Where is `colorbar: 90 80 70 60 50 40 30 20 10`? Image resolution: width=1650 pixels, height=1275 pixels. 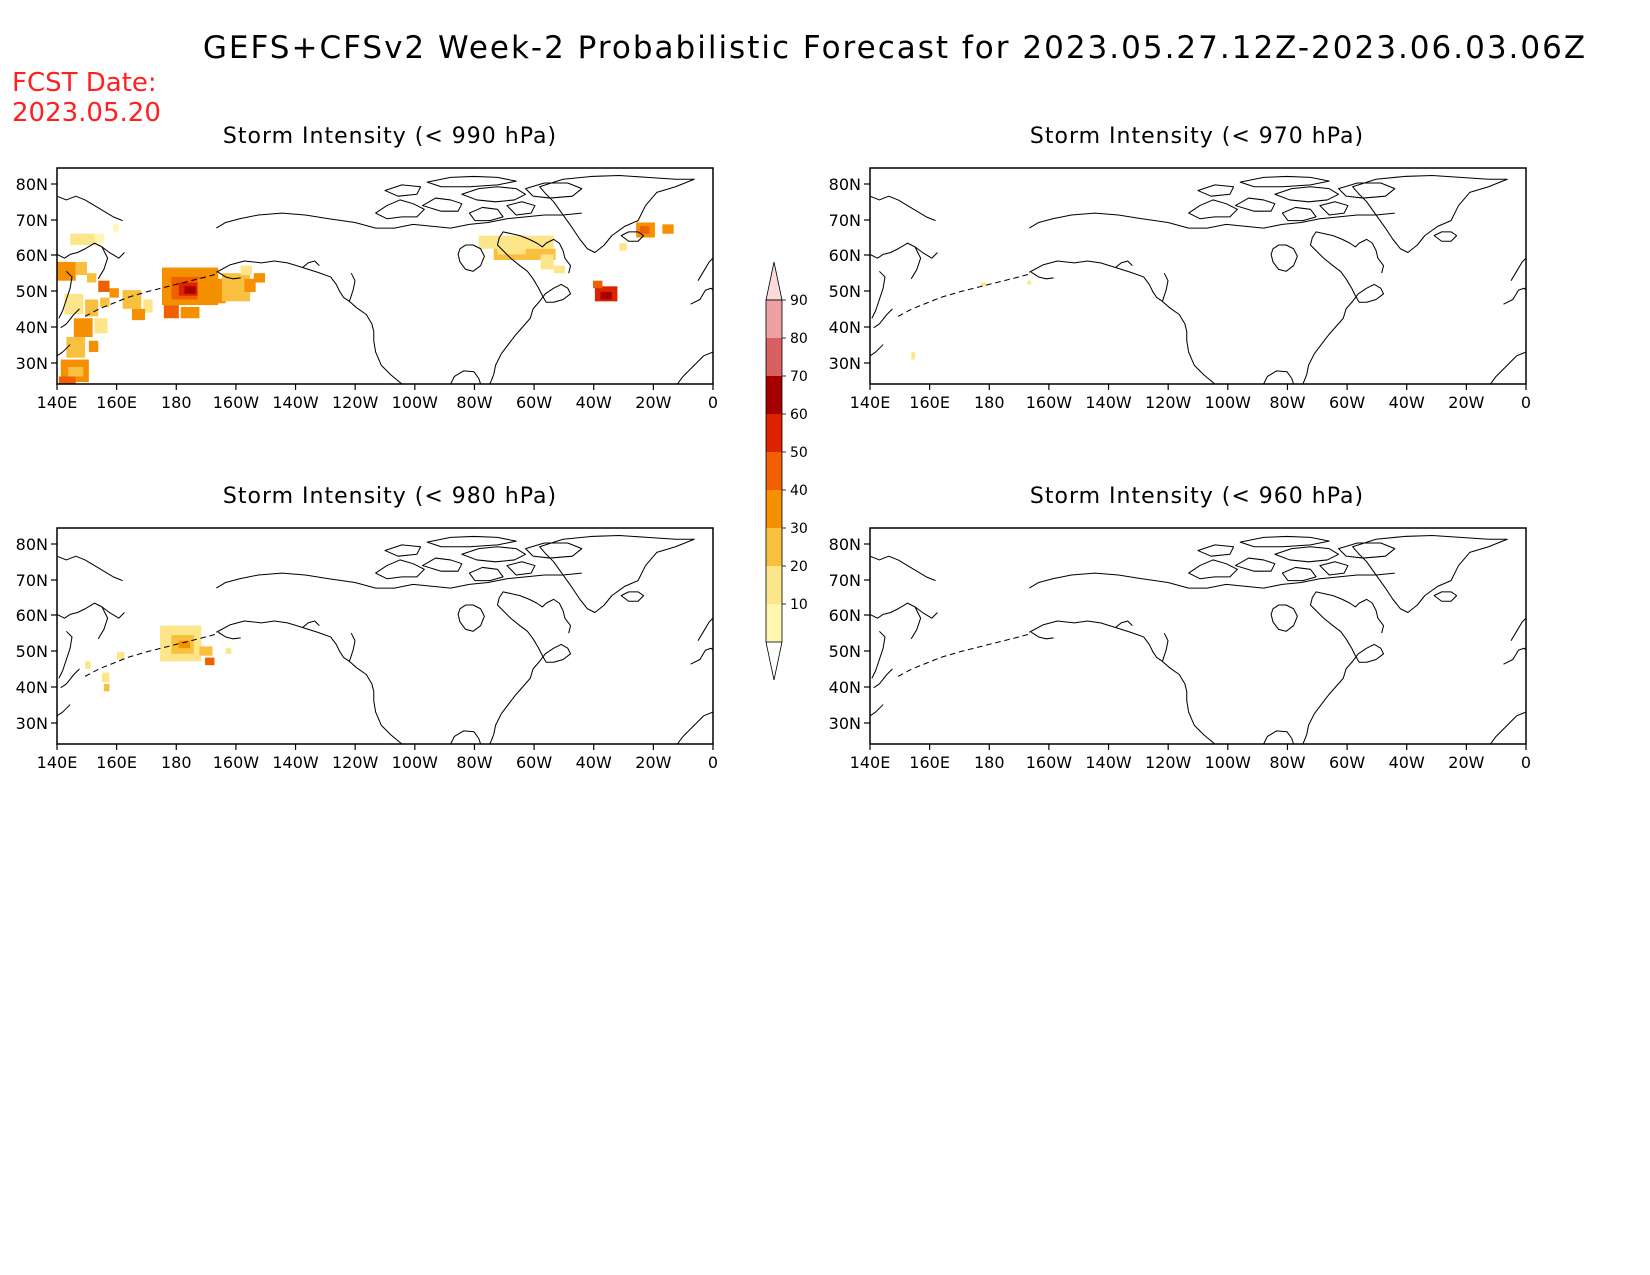
colorbar: 90 80 70 60 50 40 30 20 10 is located at coordinates (786, 471).